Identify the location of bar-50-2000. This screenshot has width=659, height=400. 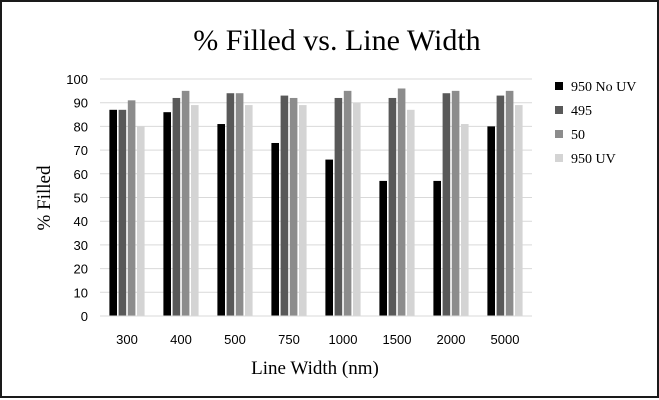
(455, 203).